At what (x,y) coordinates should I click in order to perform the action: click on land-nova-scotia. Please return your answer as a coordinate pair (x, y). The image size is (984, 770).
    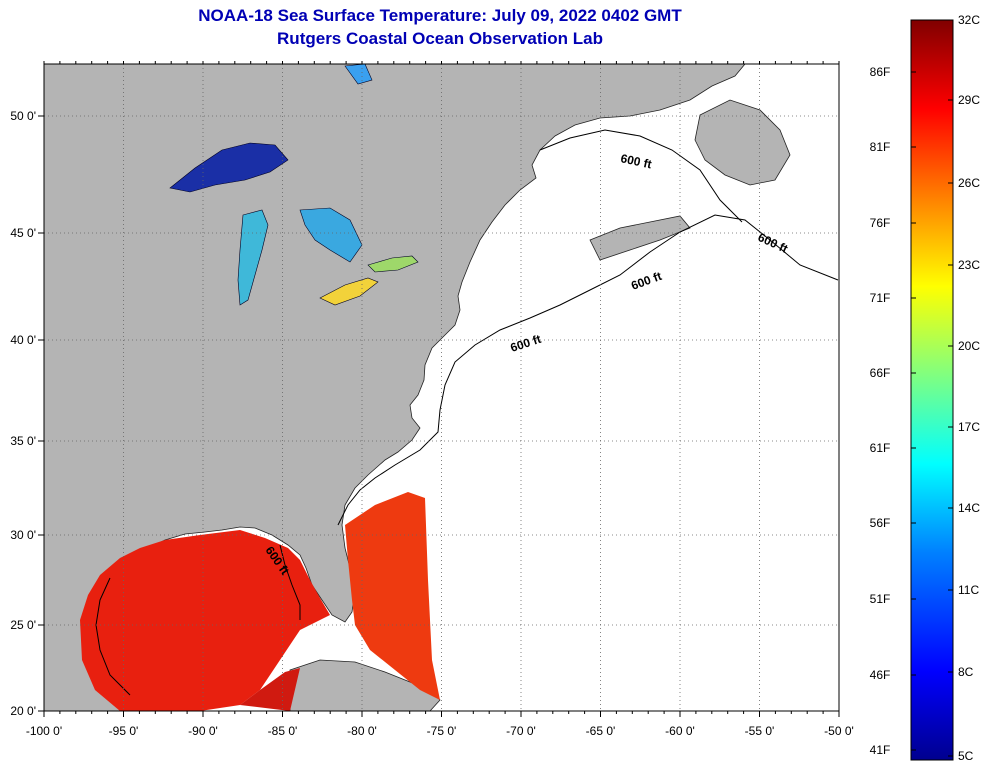
    Looking at the image, I should click on (640, 238).